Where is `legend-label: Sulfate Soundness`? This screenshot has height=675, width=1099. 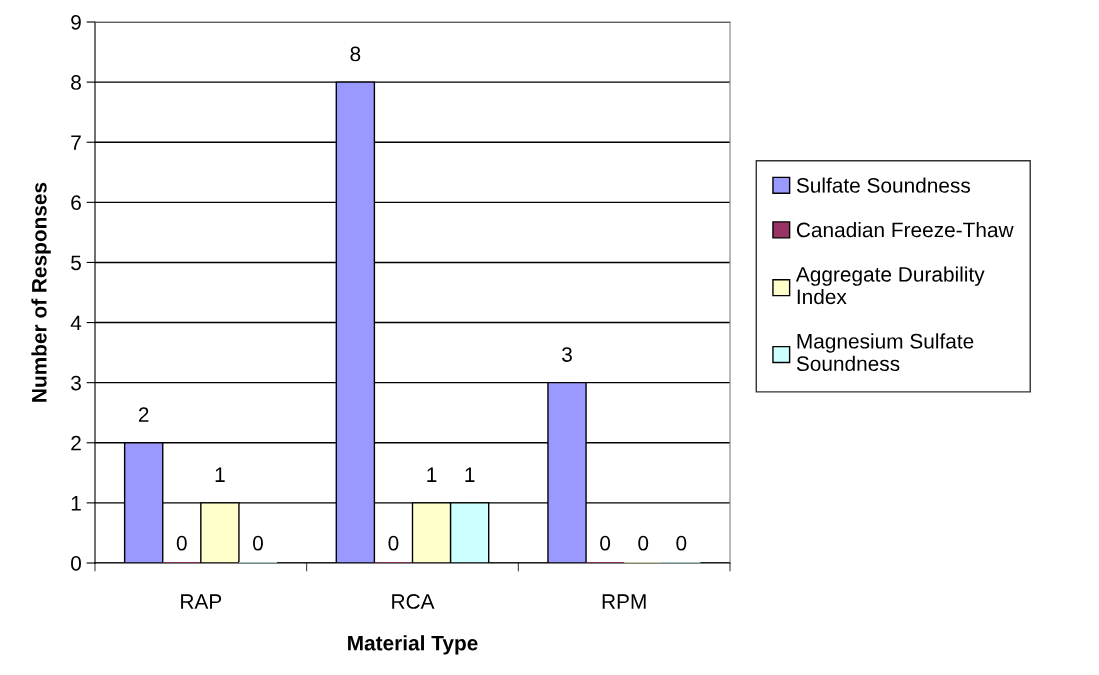
legend-label: Sulfate Soundness is located at coordinates (883, 185).